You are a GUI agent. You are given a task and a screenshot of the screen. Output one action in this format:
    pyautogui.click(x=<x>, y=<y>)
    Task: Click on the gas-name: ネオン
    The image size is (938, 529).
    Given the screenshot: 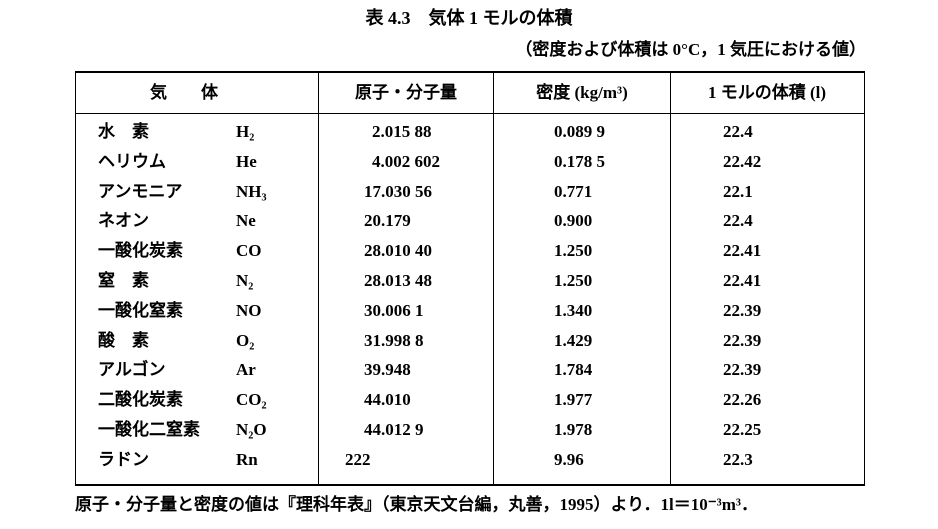 What is the action you would take?
    pyautogui.click(x=123, y=221)
    